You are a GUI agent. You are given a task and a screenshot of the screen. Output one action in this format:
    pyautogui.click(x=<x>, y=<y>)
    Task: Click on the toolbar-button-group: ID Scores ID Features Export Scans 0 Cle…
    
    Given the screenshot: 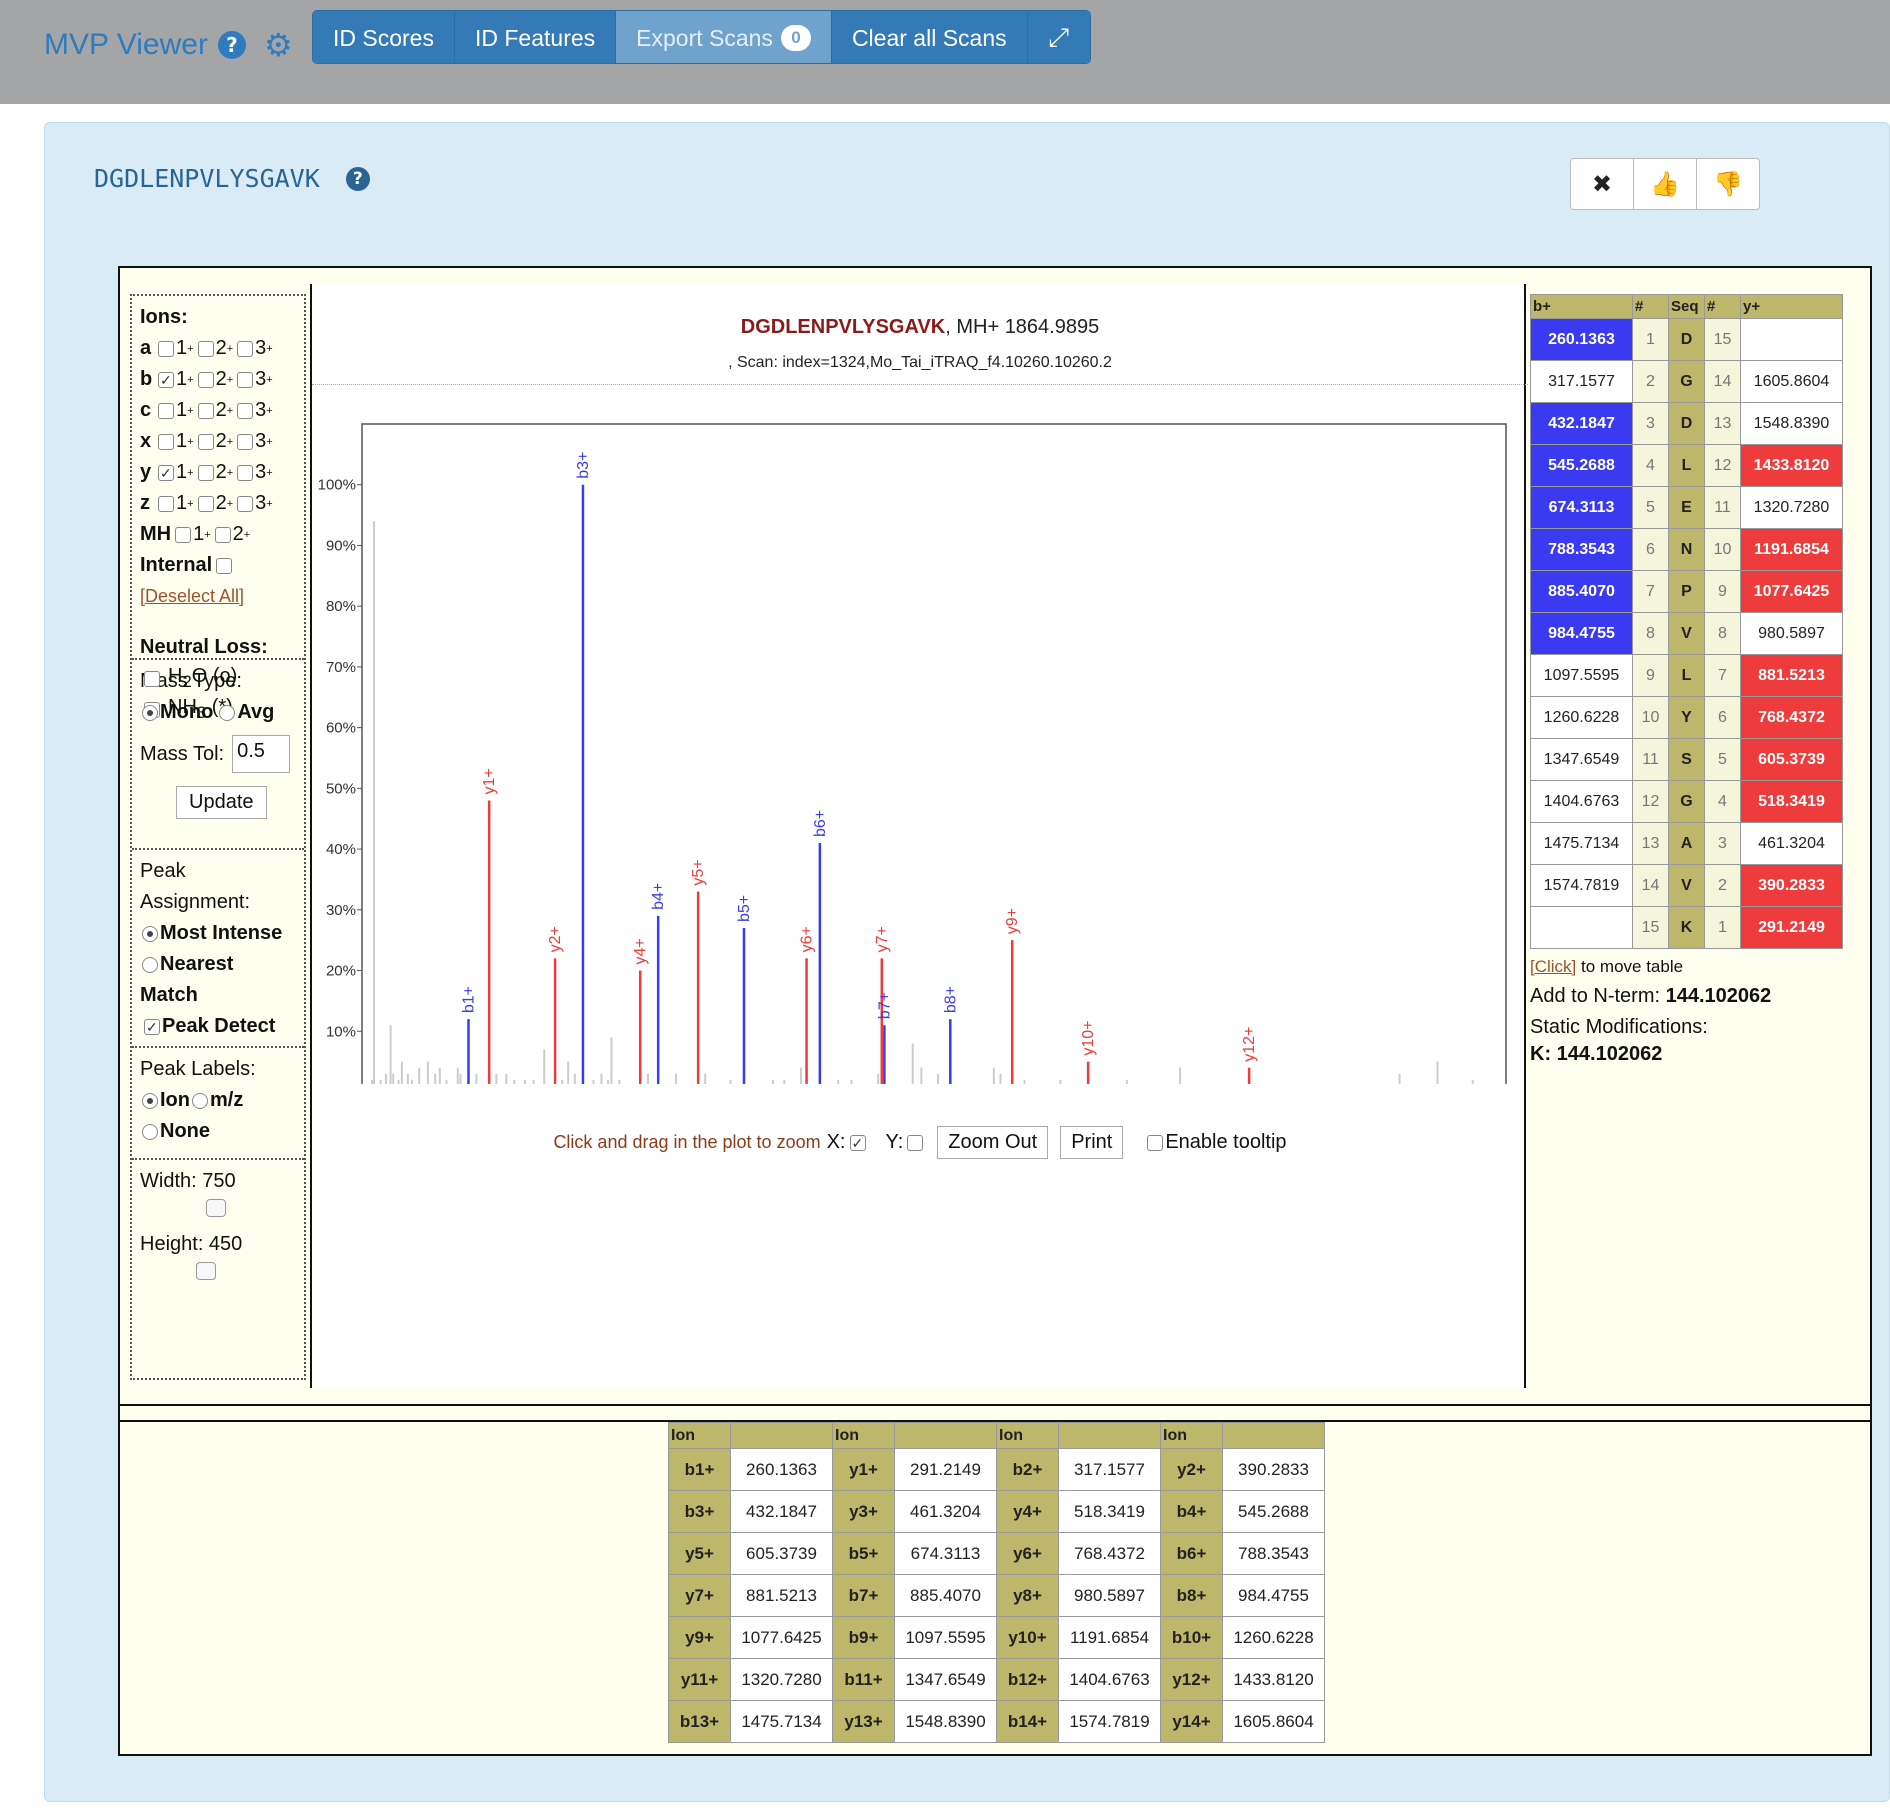 What is the action you would take?
    pyautogui.click(x=701, y=37)
    